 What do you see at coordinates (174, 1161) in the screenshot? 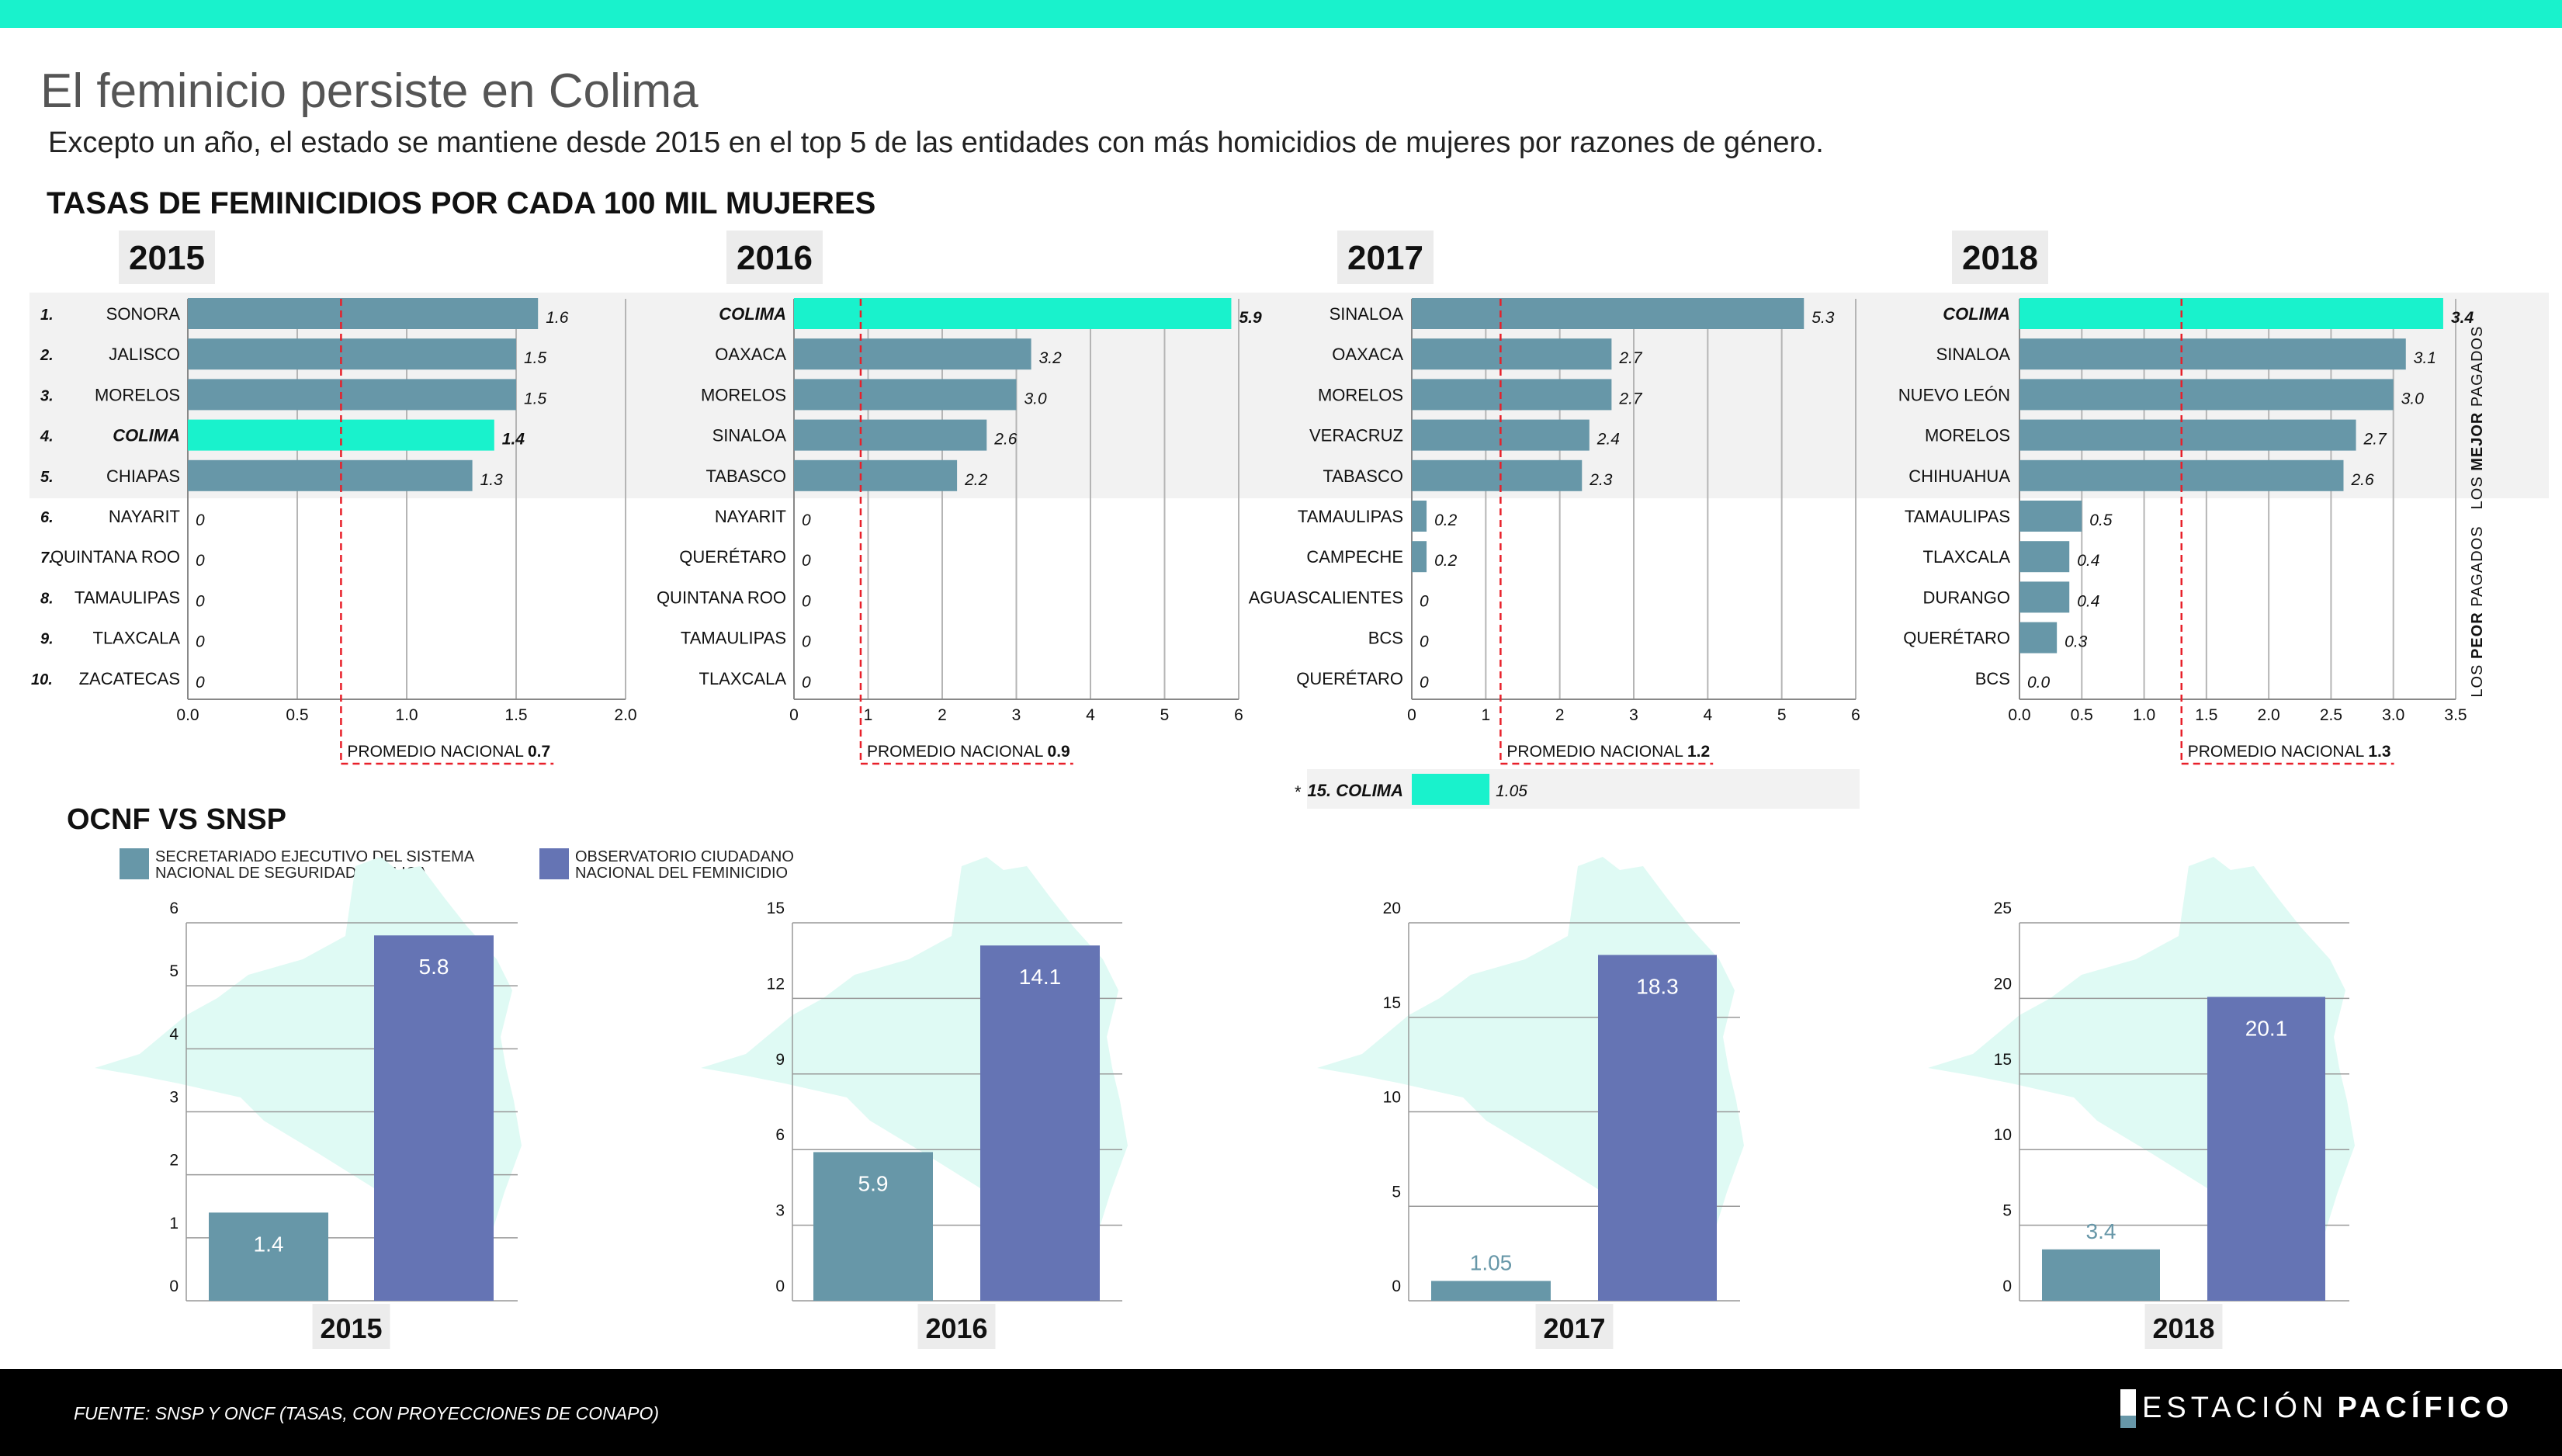
I see `y-tick-label: 2` at bounding box center [174, 1161].